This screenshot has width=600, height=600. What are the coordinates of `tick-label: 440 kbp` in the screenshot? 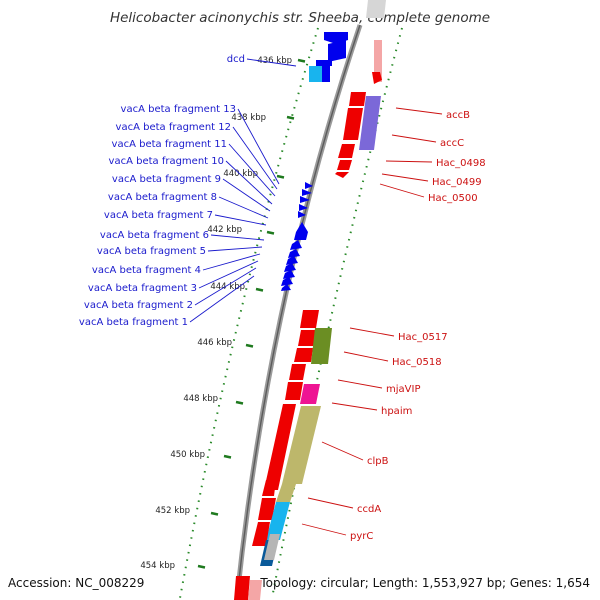 It's located at (240, 174).